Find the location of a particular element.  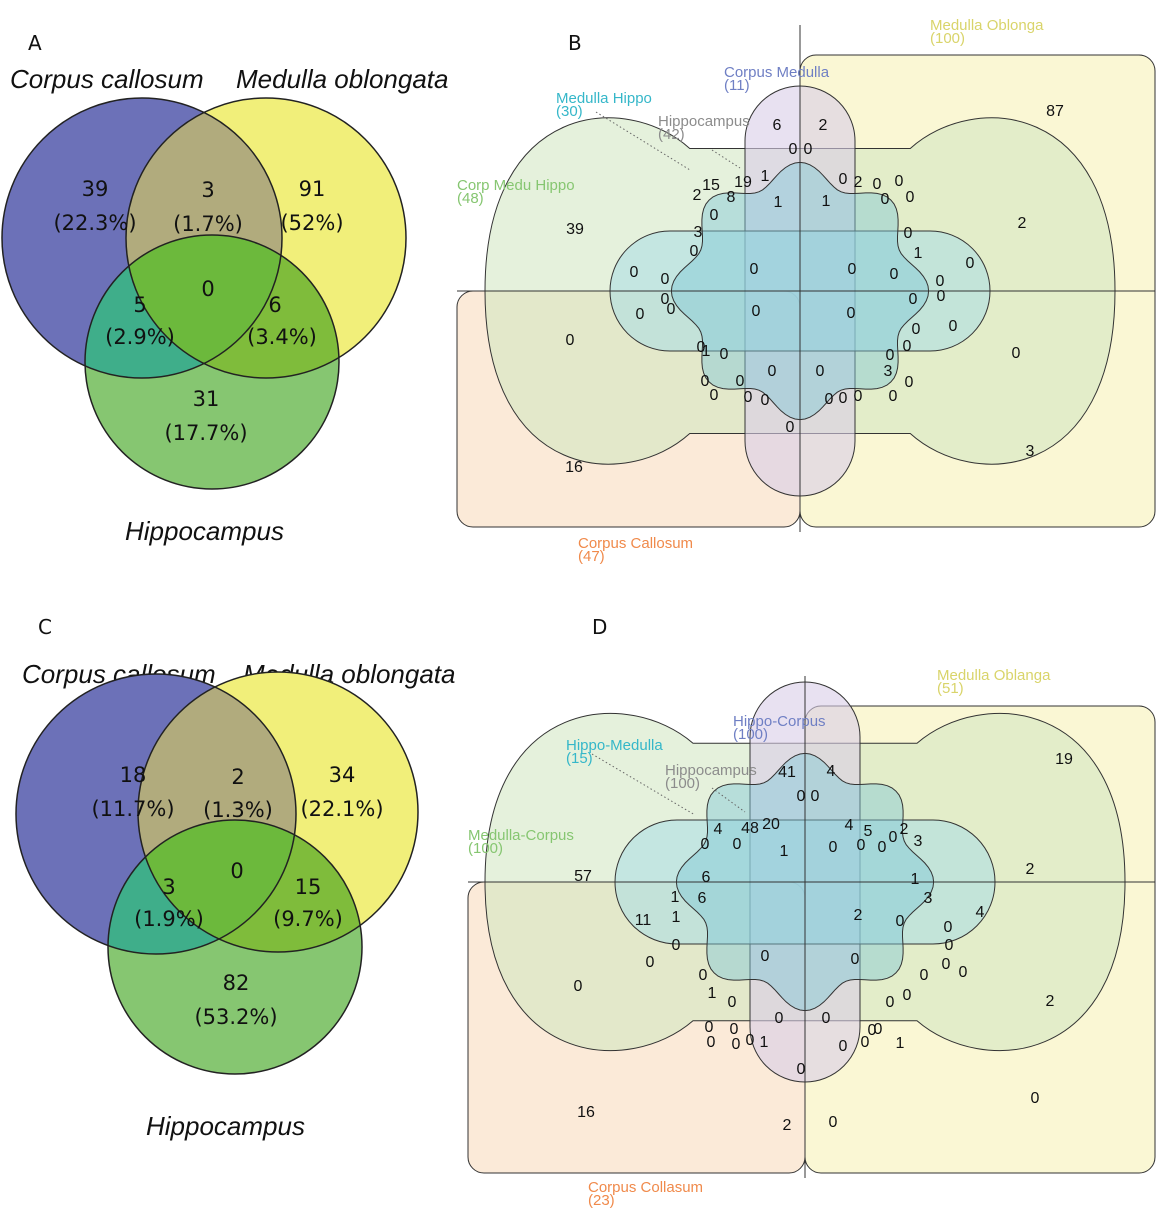

venn-c-corpus-only-pct: (11.7%) is located at coordinates (132, 809).